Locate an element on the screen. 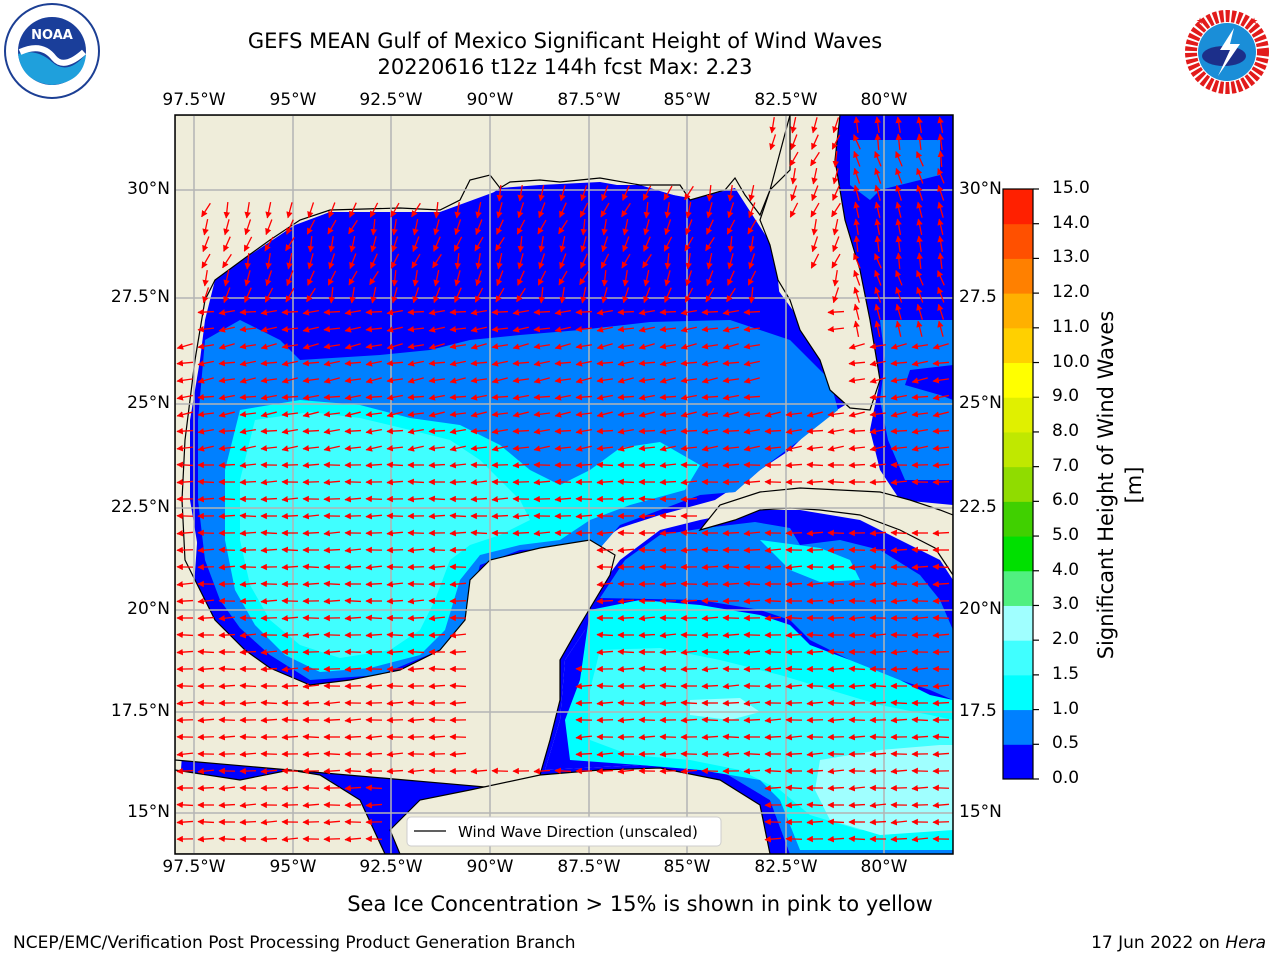  lat-label-left: 25°N is located at coordinates (148, 403).